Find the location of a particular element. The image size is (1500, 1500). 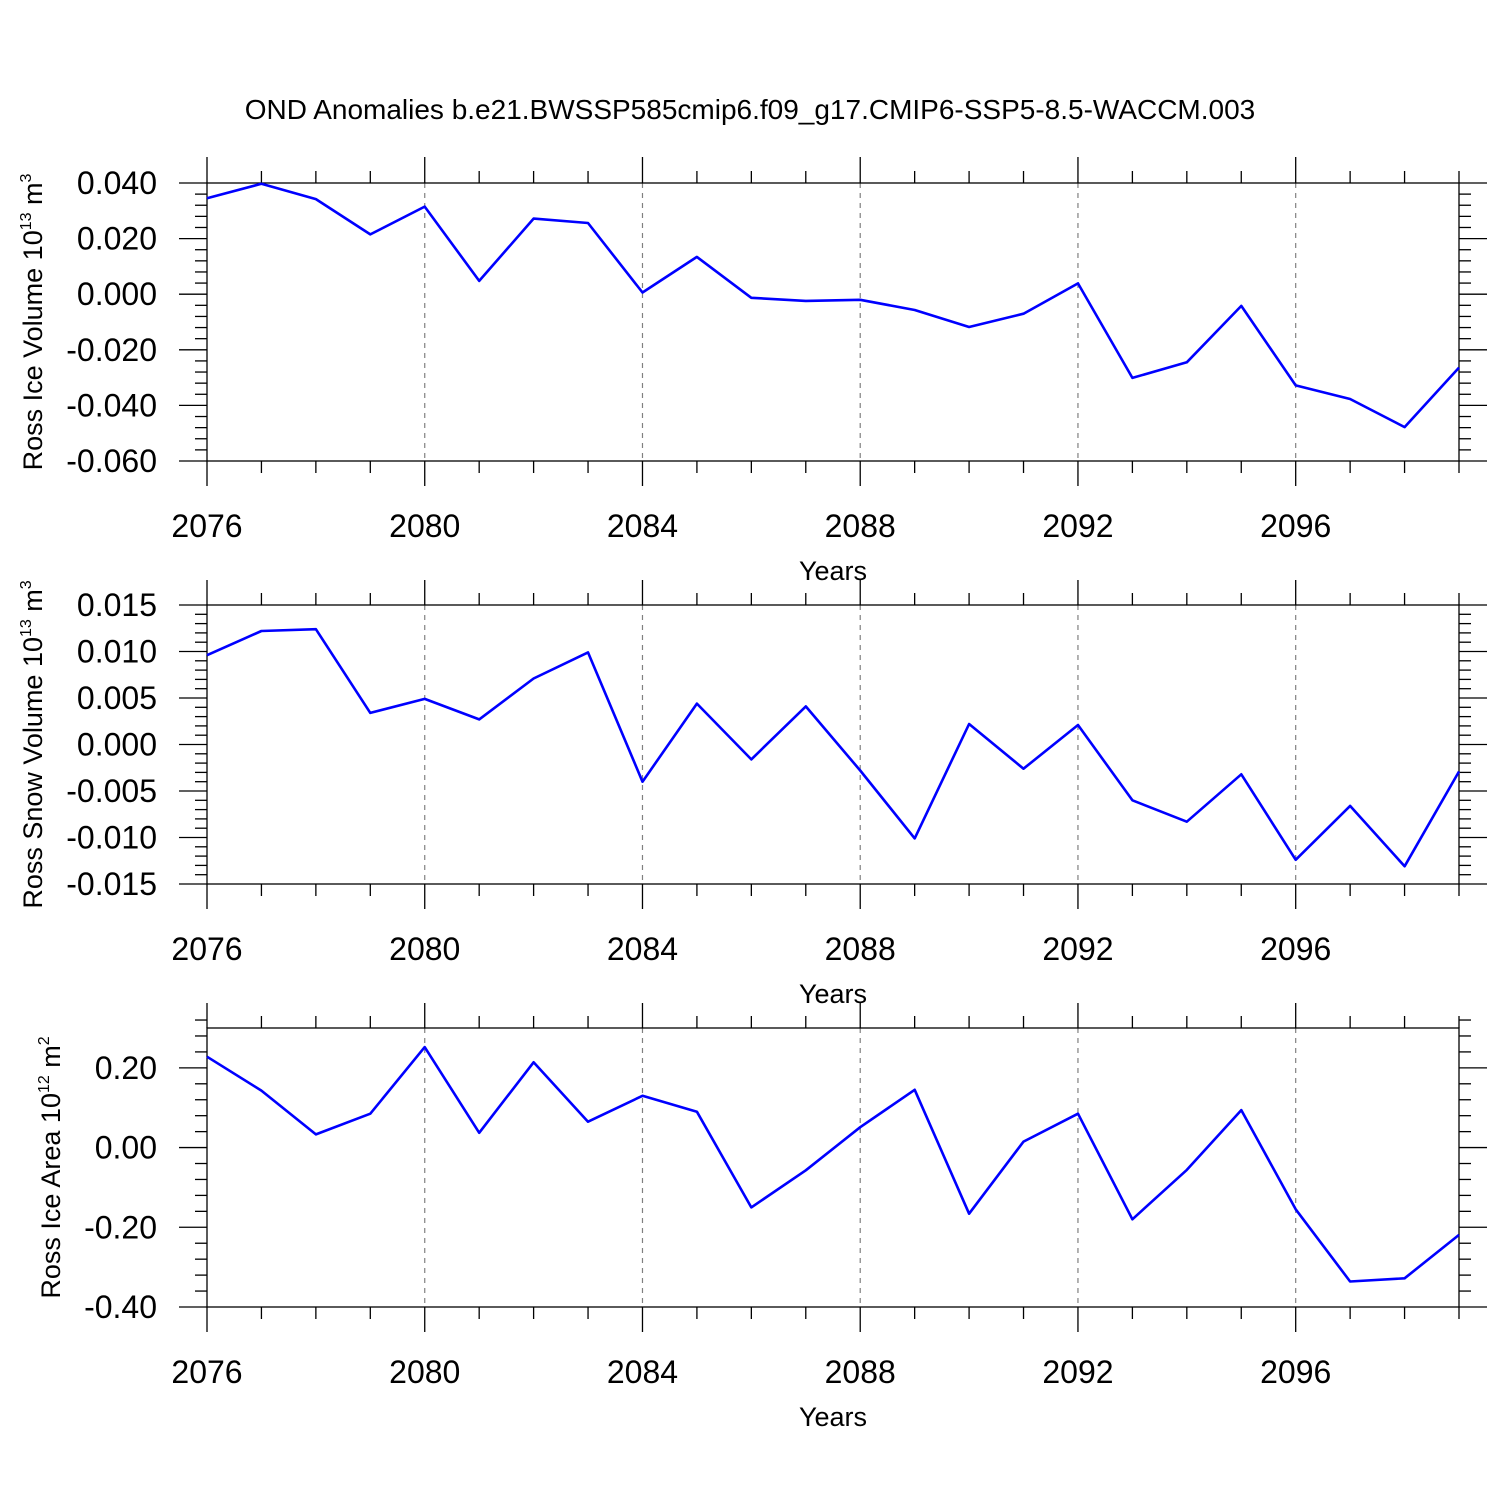

y-tick-label: 0.005 is located at coordinates (117, 698).